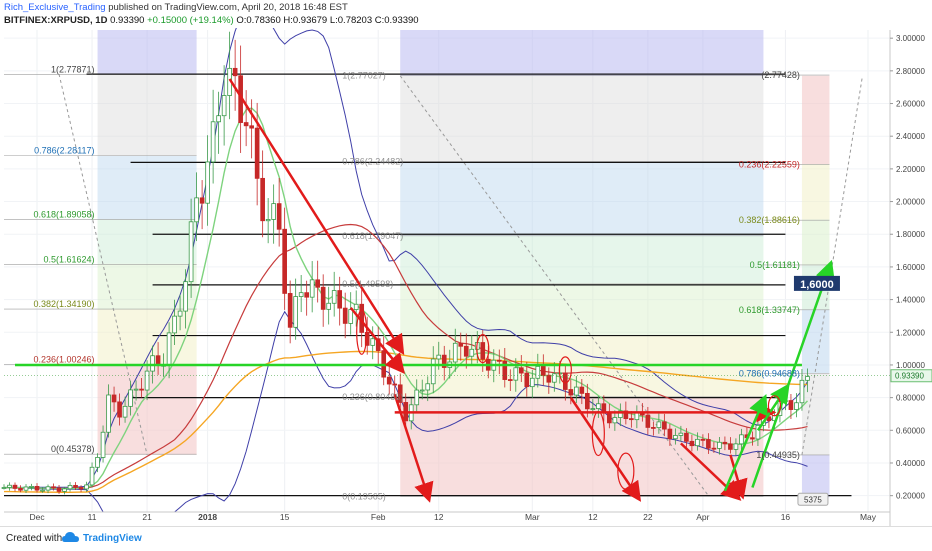 The image size is (932, 551). What do you see at coordinates (327, 20) in the screenshot?
I see `ohlc-values: O:0.78360 H:0.93679 L:0.78203 C:0.93390` at bounding box center [327, 20].